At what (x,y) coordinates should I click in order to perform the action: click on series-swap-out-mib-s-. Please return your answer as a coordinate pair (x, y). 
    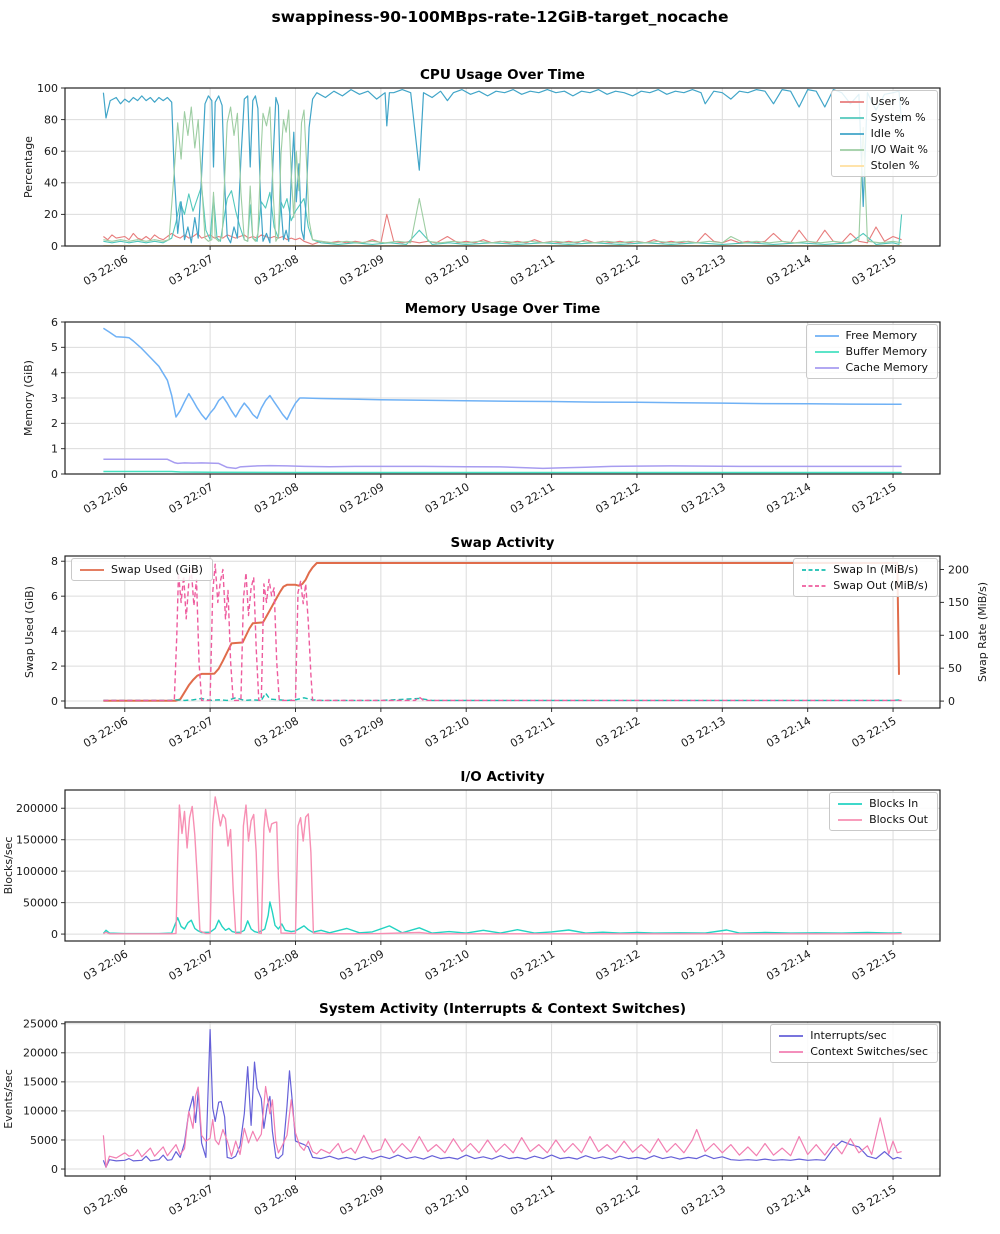
    Looking at the image, I should click on (502, 632).